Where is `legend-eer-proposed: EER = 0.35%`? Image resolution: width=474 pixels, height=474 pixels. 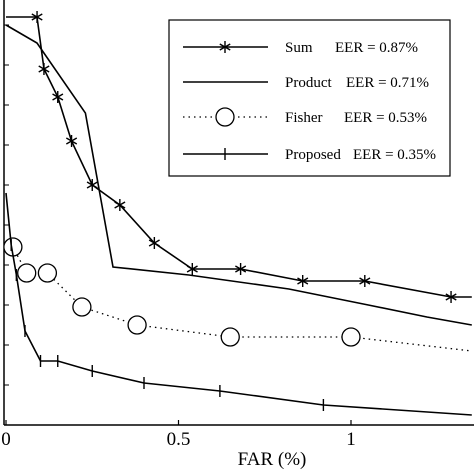
legend-eer-proposed: EER = 0.35% is located at coordinates (394, 155).